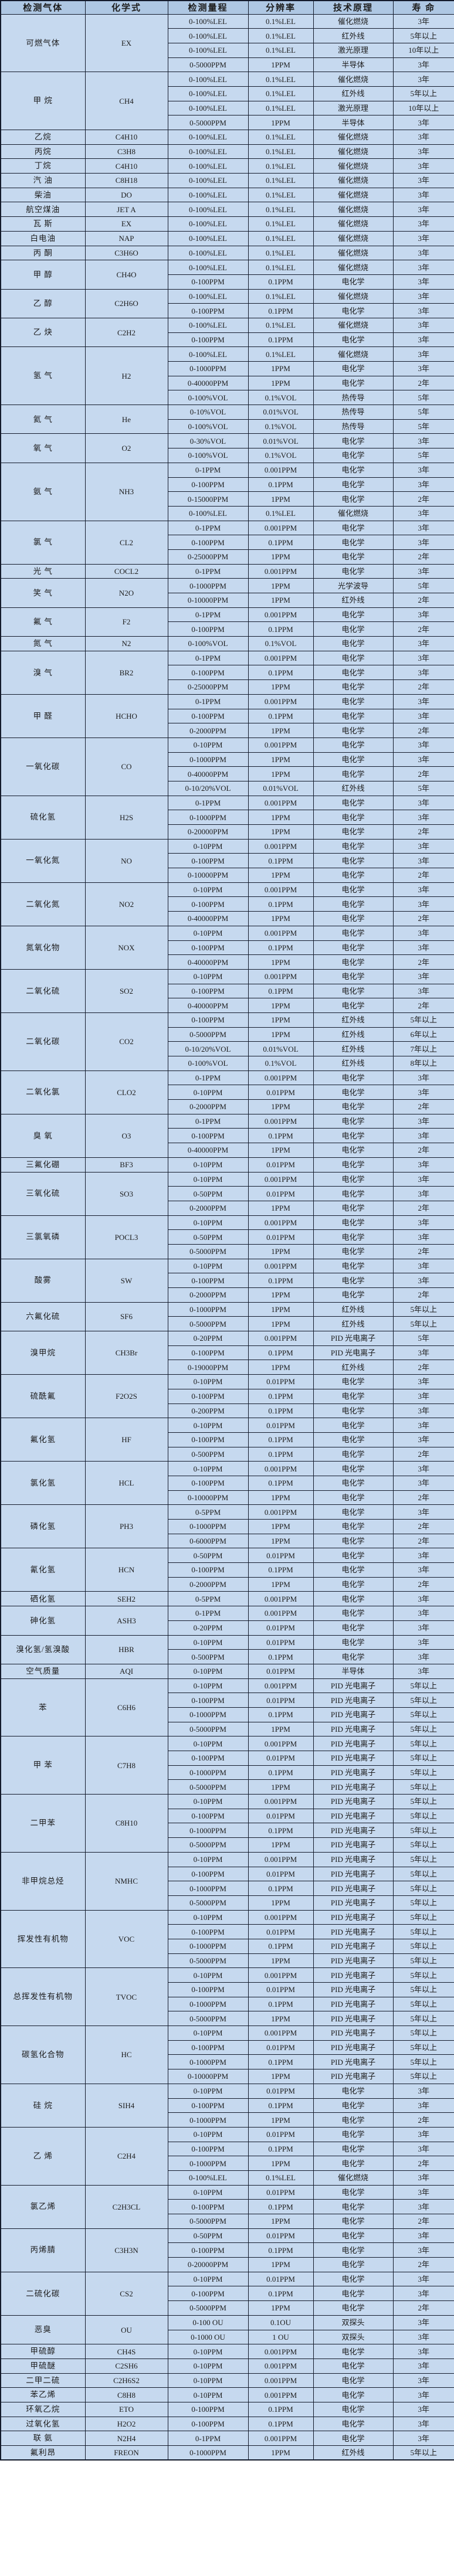 This screenshot has width=454, height=2576. What do you see at coordinates (227, 1649) in the screenshot?
I see `table-row: 溴化氢/氢溴酸 HBR 0-10PPM 0.01PPM 电化学 3年` at bounding box center [227, 1649].